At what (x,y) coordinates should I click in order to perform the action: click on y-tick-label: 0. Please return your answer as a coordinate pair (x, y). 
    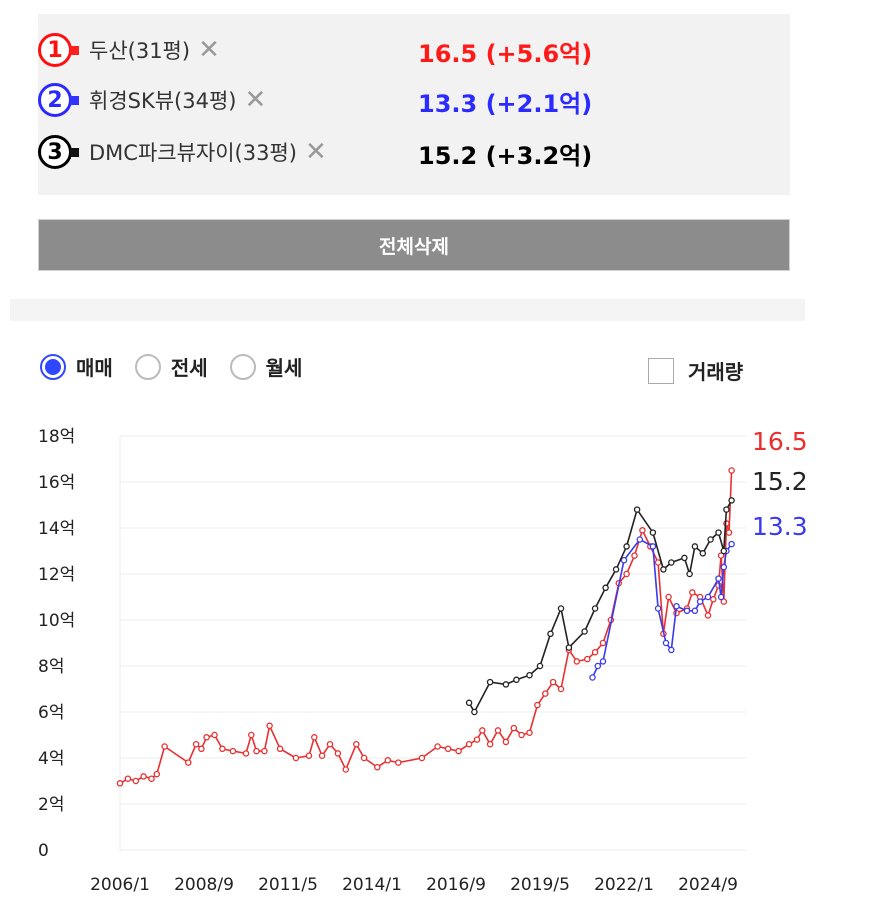
    Looking at the image, I should click on (43, 851).